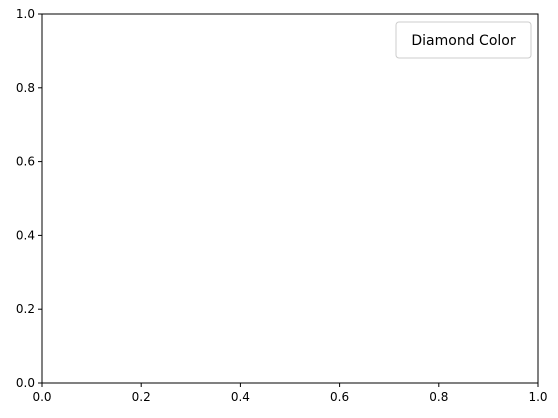  What do you see at coordinates (25, 88) in the screenshot?
I see `y-tick-label: 0.8` at bounding box center [25, 88].